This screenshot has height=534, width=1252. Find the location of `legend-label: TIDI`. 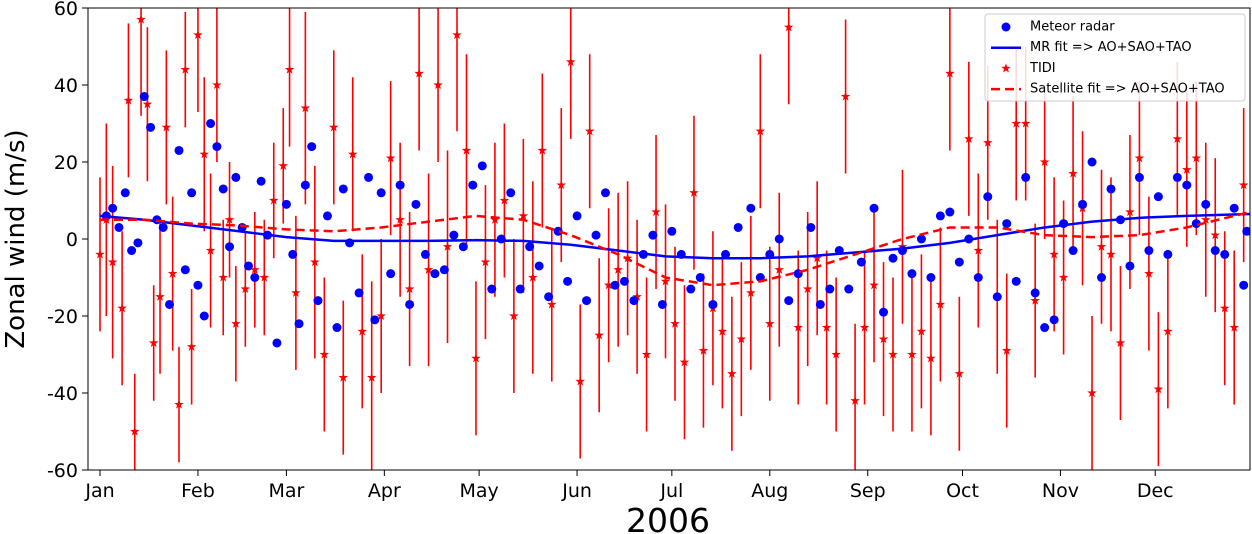

legend-label: TIDI is located at coordinates (1042, 68).